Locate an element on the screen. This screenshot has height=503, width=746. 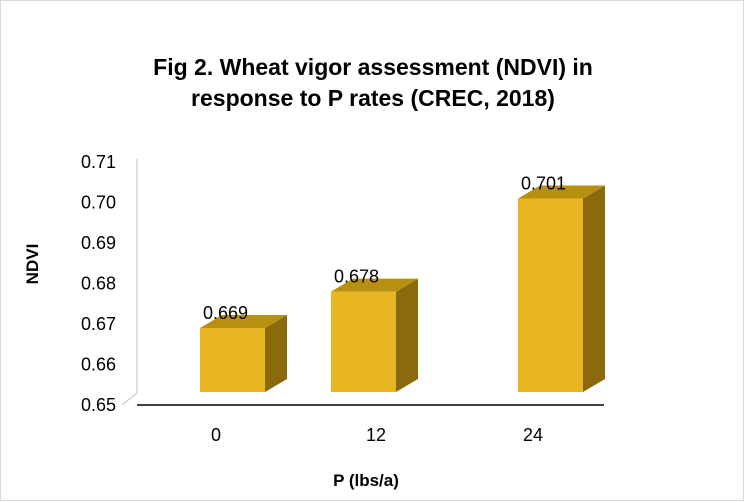
data-label: 0.669 is located at coordinates (225, 313).